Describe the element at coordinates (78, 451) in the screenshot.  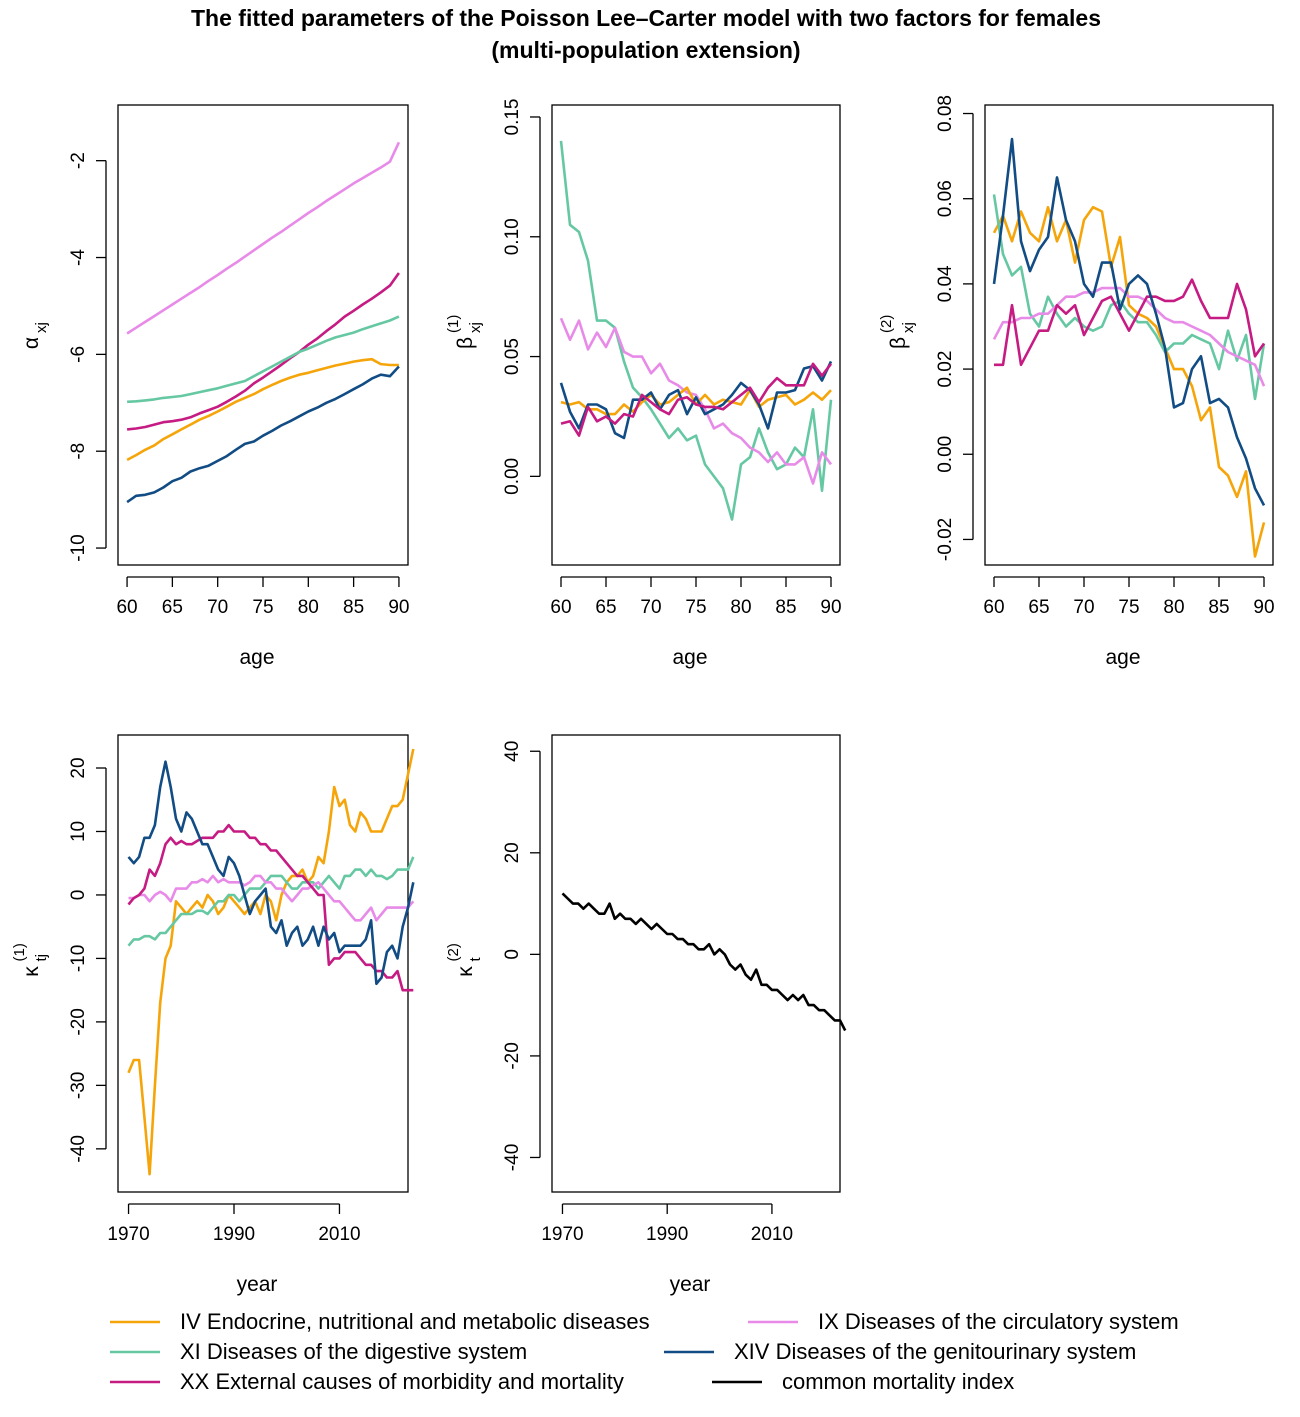
I see `y-tick-label: -8` at that location.